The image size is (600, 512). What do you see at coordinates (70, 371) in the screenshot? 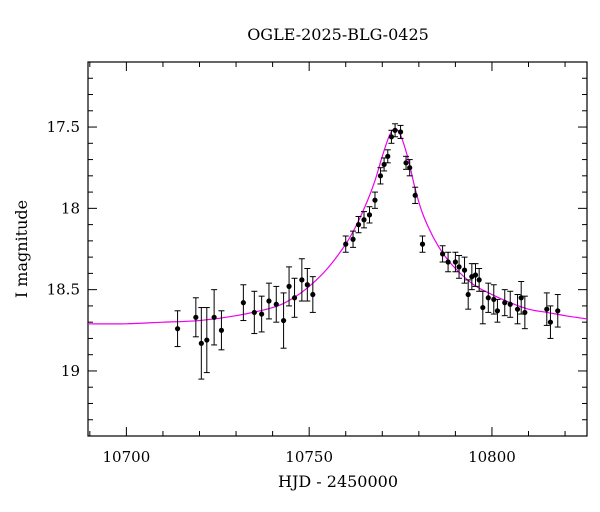
I see `y-tick-label: 19` at bounding box center [70, 371].